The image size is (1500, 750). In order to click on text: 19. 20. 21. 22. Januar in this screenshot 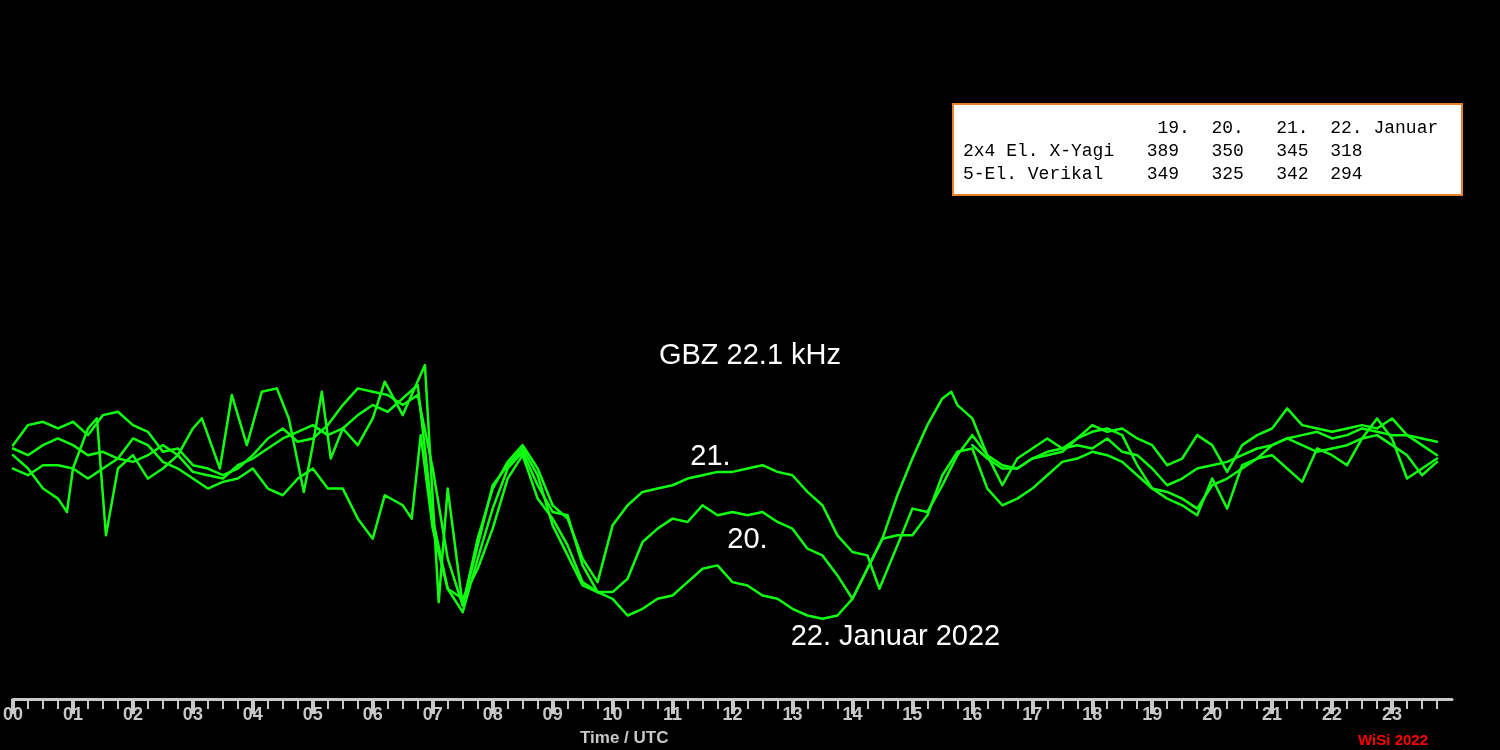, I will do `click(1298, 128)`.